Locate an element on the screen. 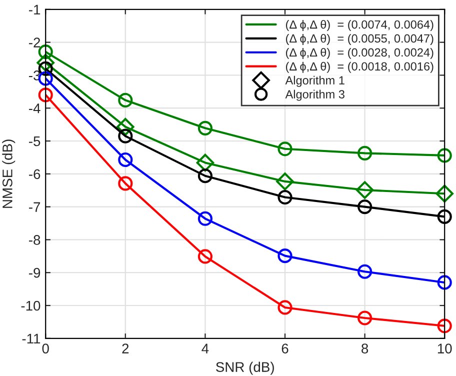  y-tick-label: -6 is located at coordinates (34, 174).